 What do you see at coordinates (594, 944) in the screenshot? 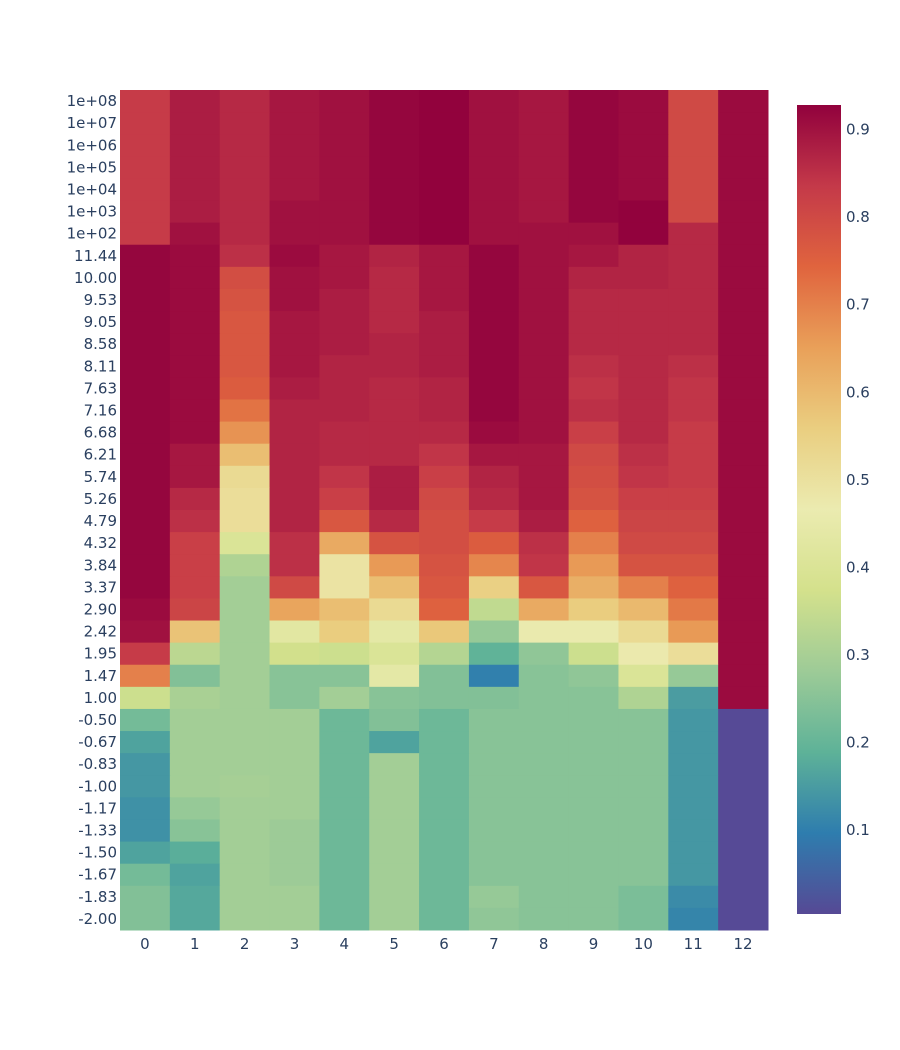
I see `x-tick-label: 9` at bounding box center [594, 944].